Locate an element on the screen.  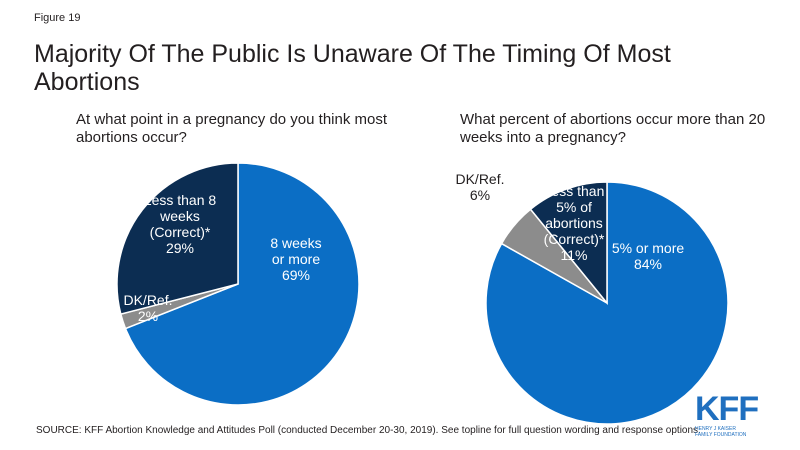
pie-2-slice-1-label: 5% or more 84% is located at coordinates (648, 256).